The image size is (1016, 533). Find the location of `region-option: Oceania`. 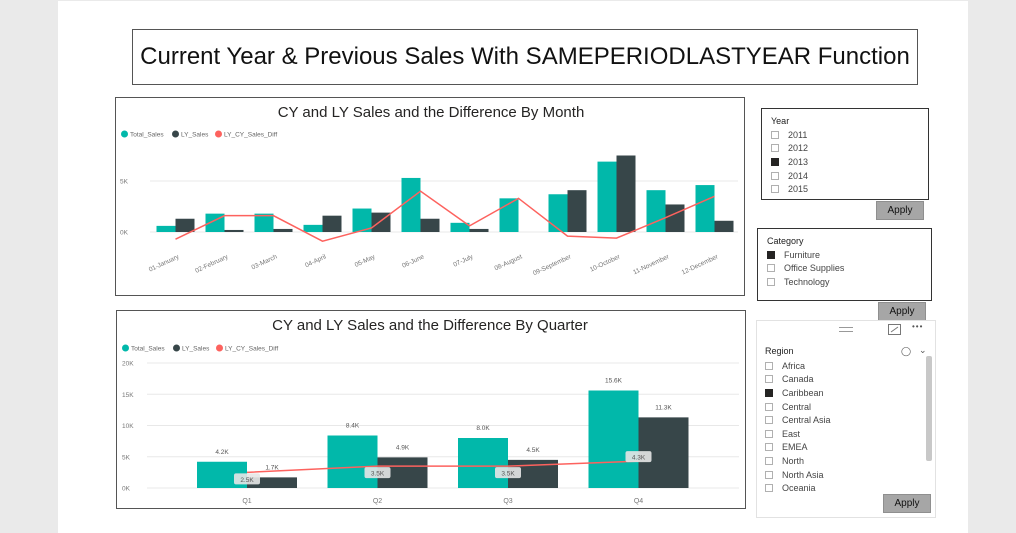

region-option: Oceania is located at coordinates (798, 488).